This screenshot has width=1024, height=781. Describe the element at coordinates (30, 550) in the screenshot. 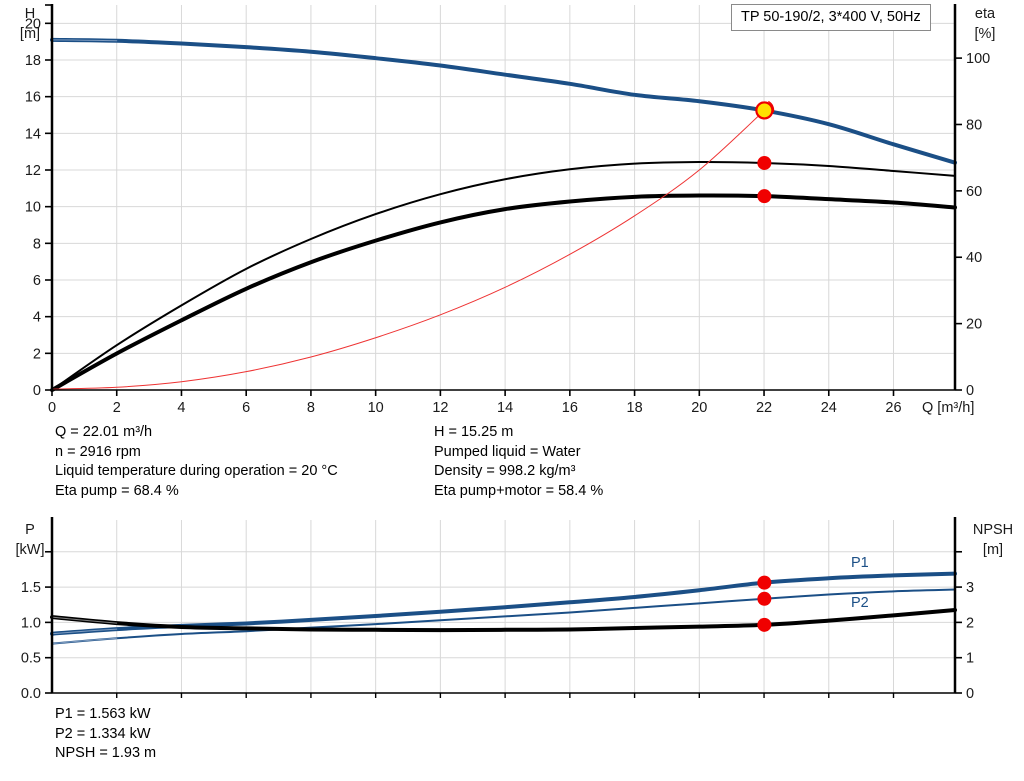

I see `y-axis-left-title-line2: [kW]` at that location.